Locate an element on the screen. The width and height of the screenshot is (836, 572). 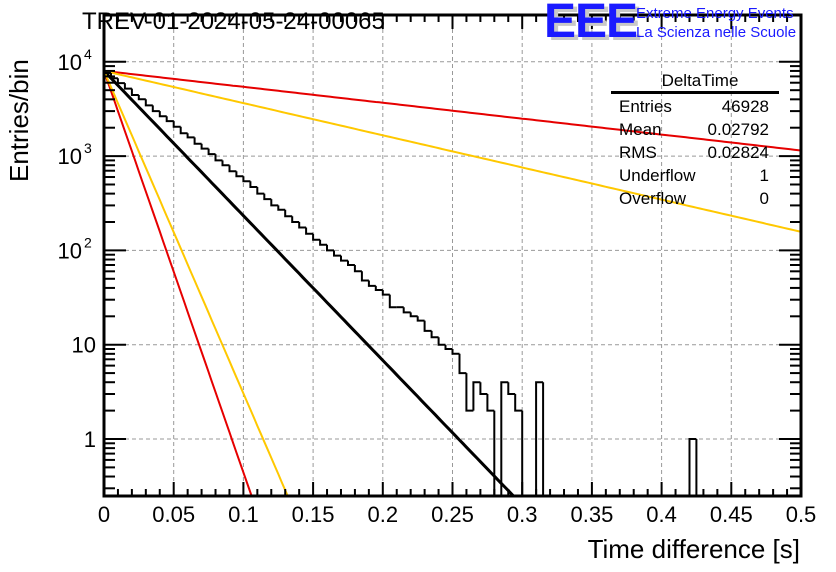
logo-line-2: La Scienza nelle Scuole is located at coordinates (716, 32).